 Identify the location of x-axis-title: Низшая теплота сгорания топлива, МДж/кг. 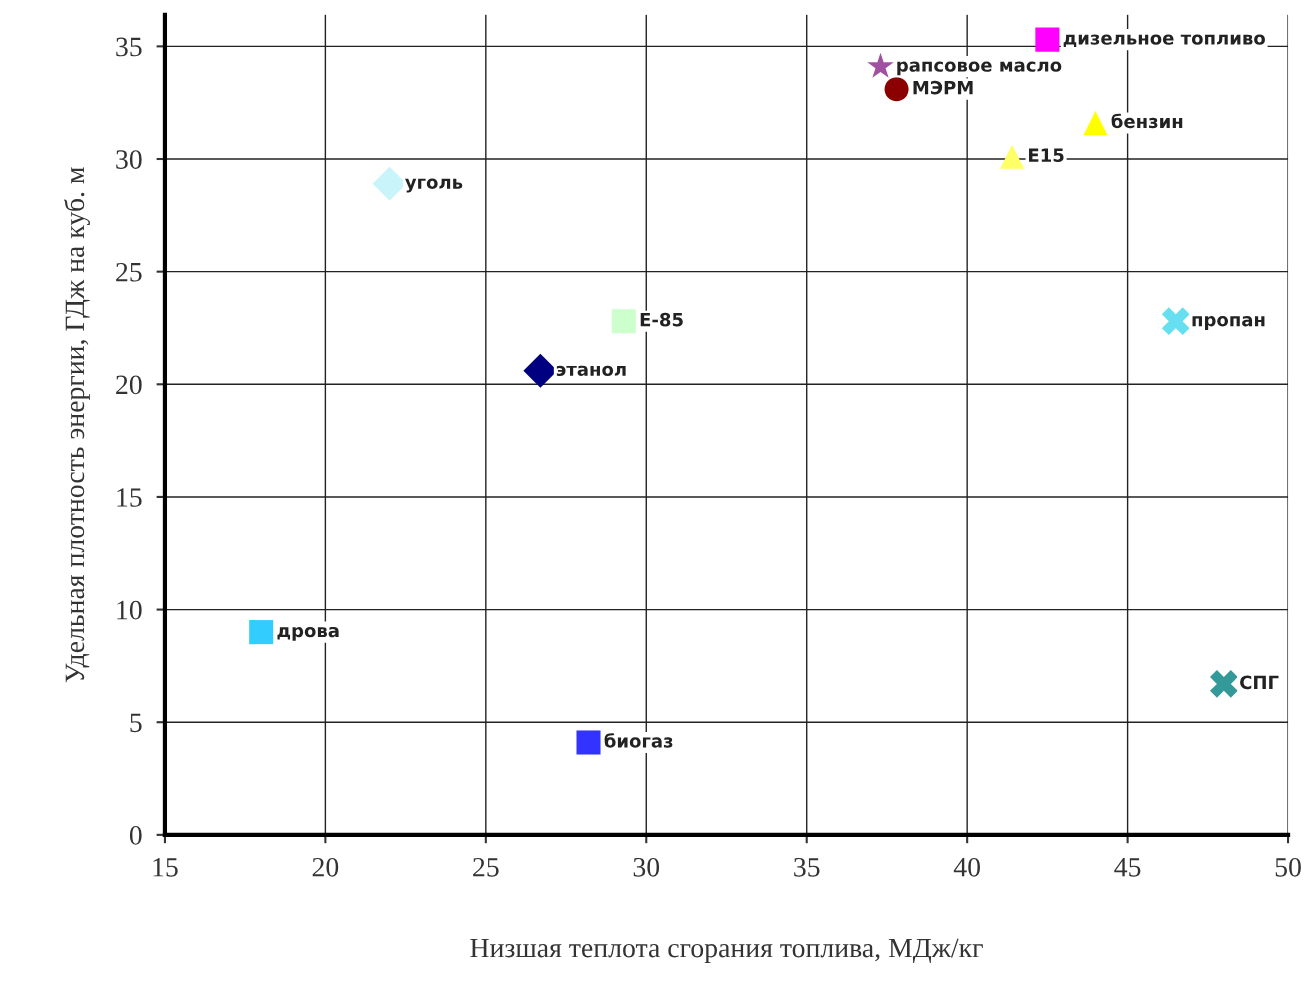
(726, 951).